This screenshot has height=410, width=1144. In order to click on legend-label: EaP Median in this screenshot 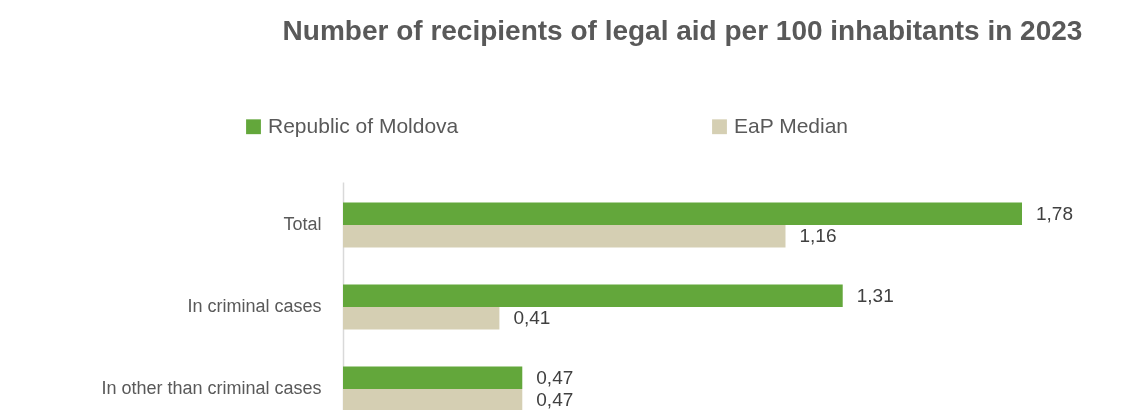, I will do `click(791, 125)`.